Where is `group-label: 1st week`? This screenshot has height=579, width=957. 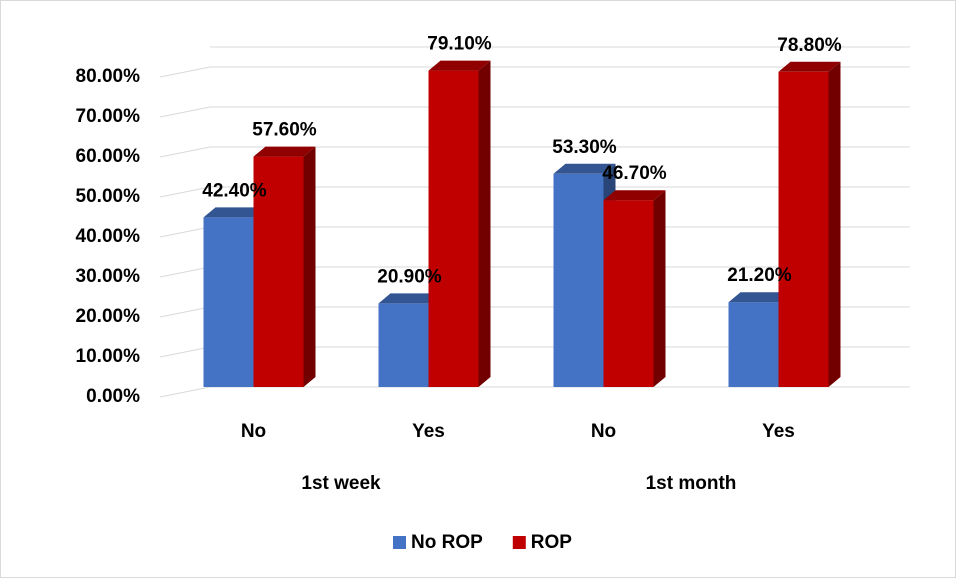 group-label: 1st week is located at coordinates (341, 483).